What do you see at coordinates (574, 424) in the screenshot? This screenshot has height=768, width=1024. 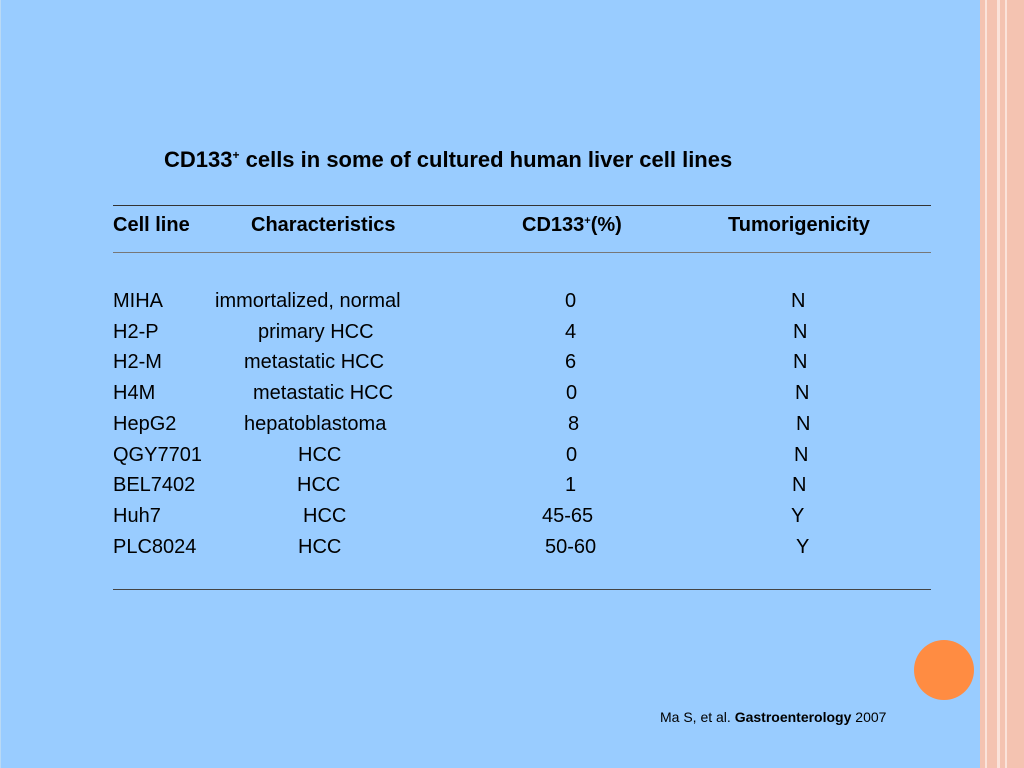 I see `cell-cd133-percent: 8` at bounding box center [574, 424].